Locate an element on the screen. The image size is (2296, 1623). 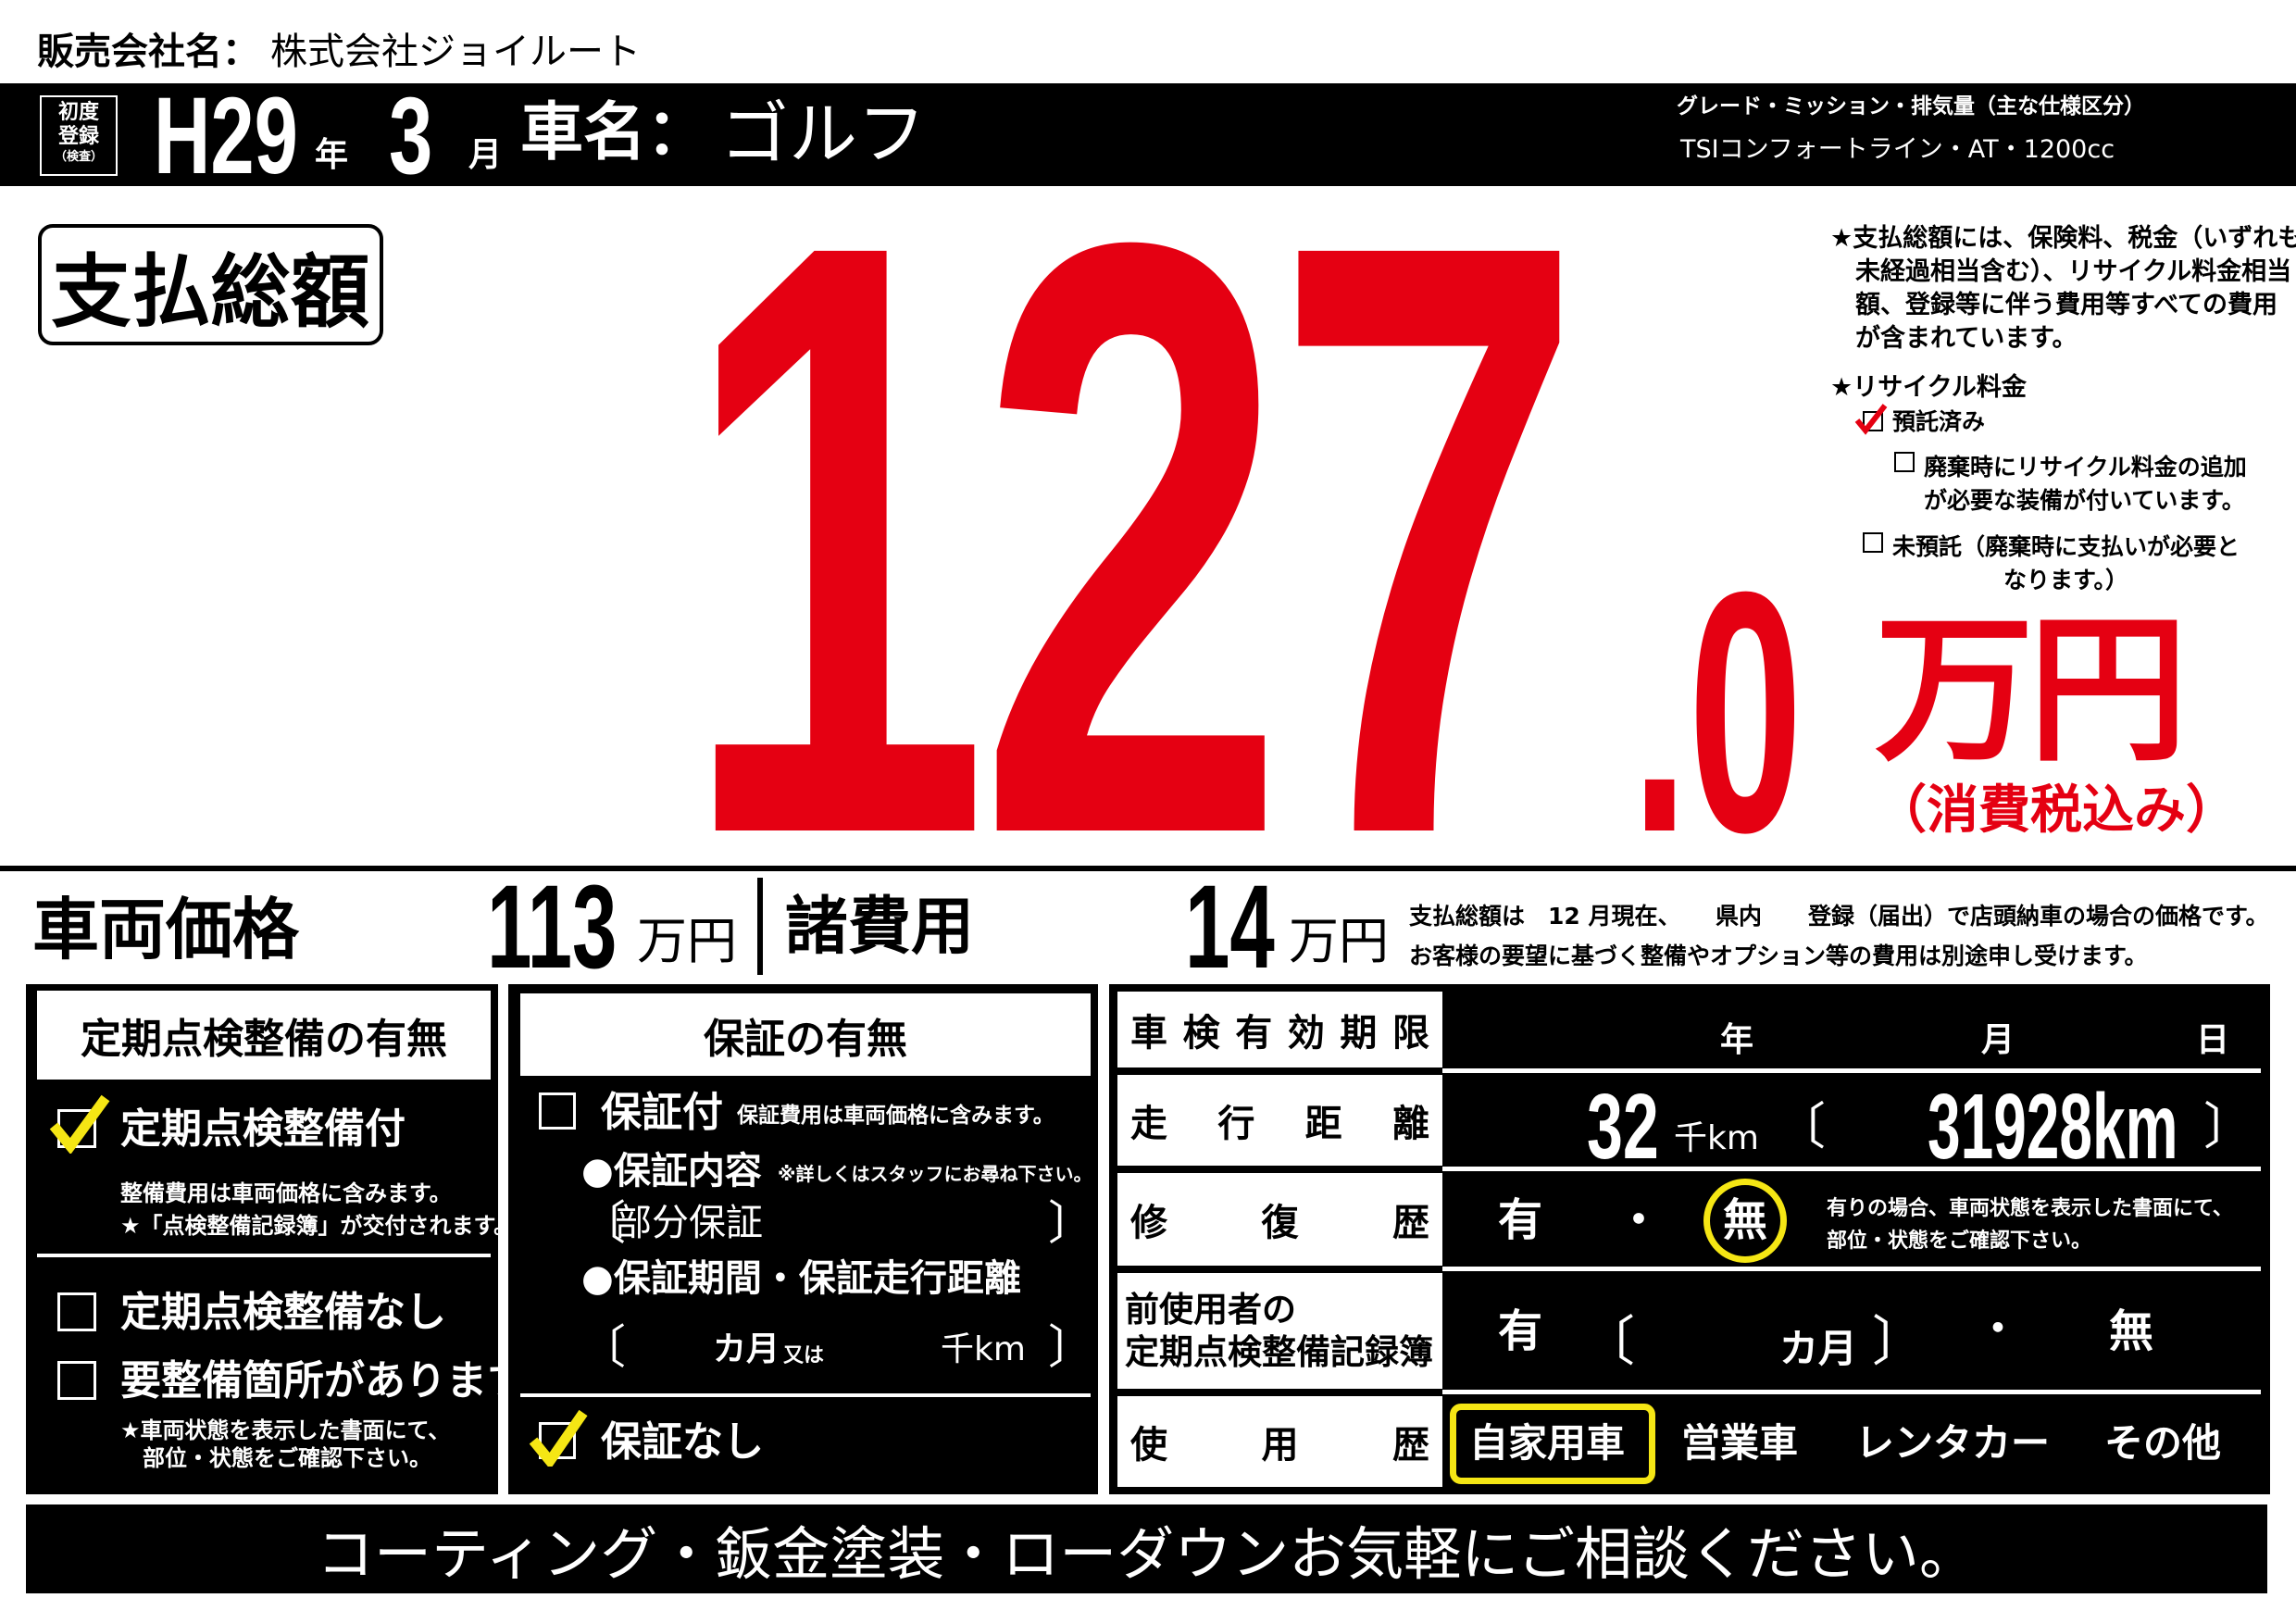
repair-note: 有りの場合、車両状態を表示した書面にて、 部位・状態をご確認下さい。 is located at coordinates (2030, 1225).